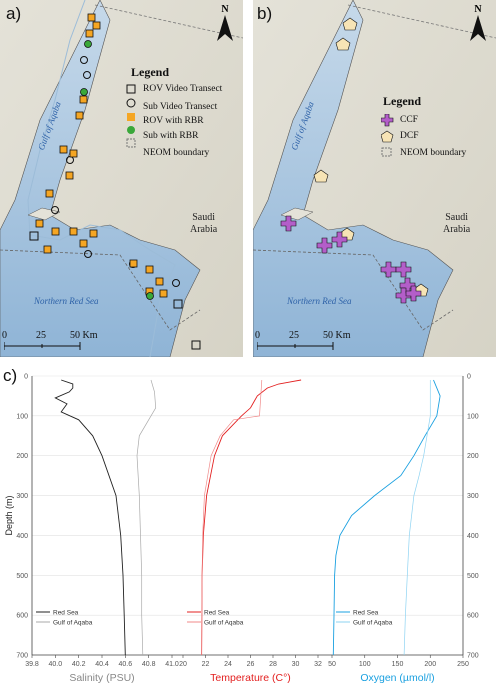  I want to click on legend-title-b: Legend, so click(402, 101).